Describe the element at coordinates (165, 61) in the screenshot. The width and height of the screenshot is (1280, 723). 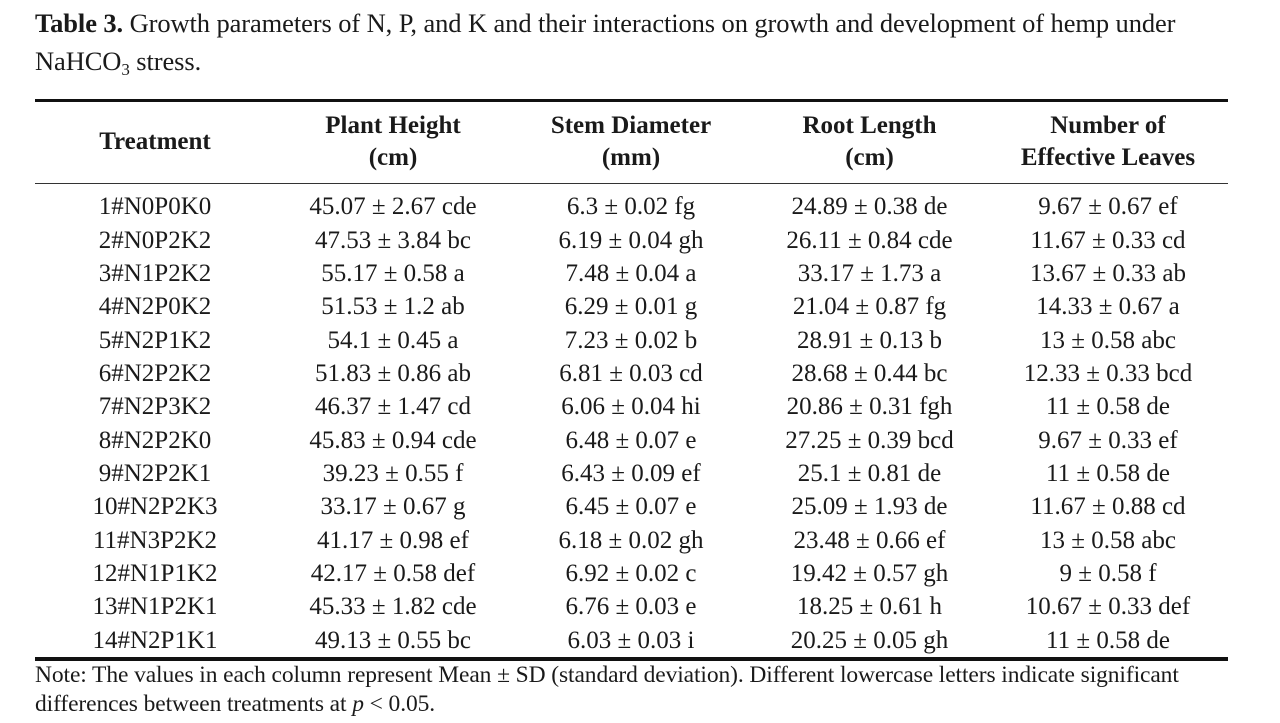
I see `caption-text-end: stress.` at that location.